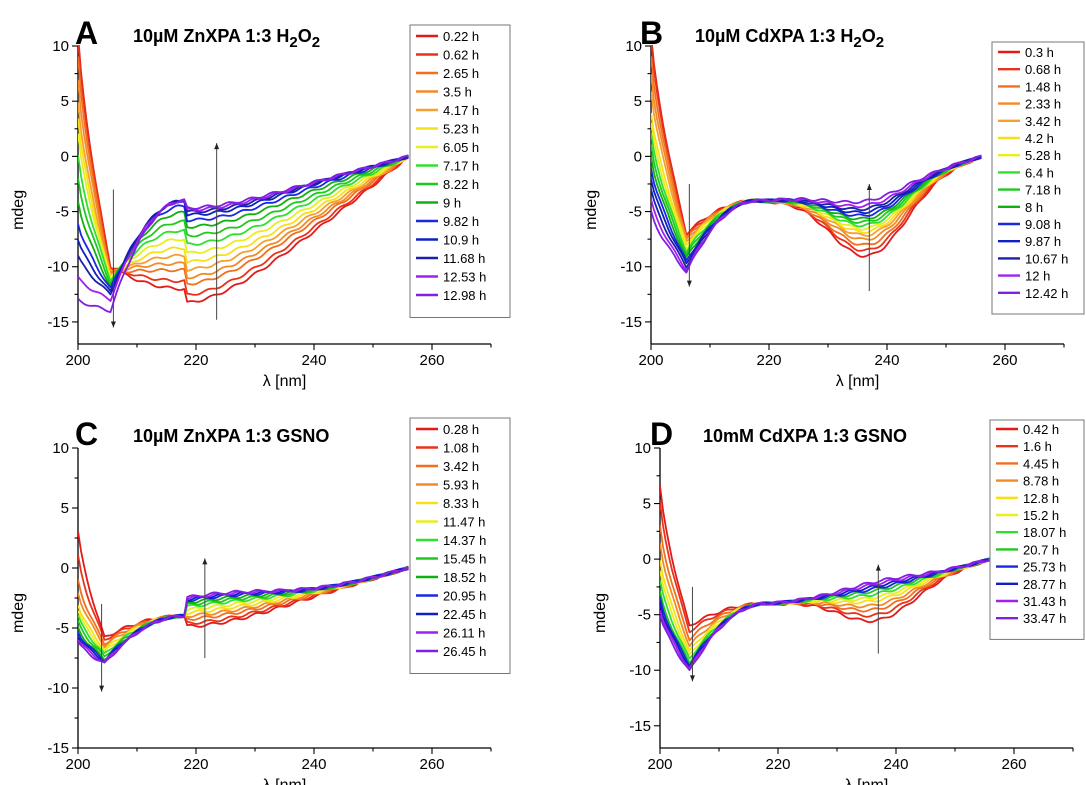 This screenshot has width=1086, height=785. Describe the element at coordinates (1039, 138) in the screenshot. I see `legend-label: 4.2 h` at that location.